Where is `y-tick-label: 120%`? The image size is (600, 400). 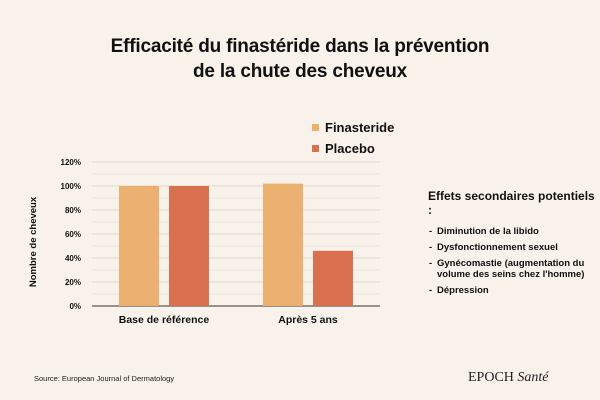
y-tick-label: 120% is located at coordinates (71, 162).